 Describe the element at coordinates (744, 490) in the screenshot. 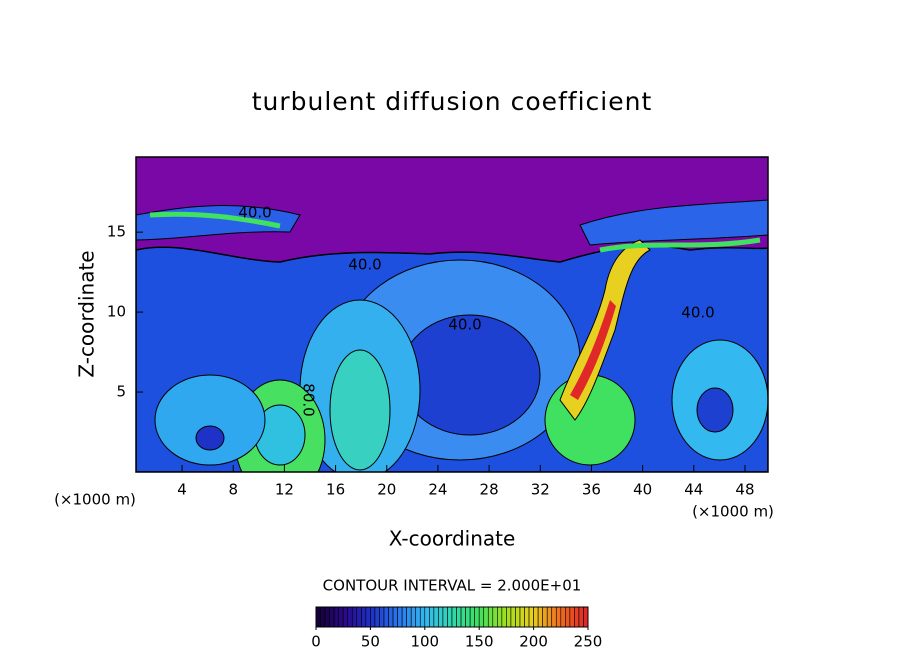

I see `x-tick-label: 48` at that location.